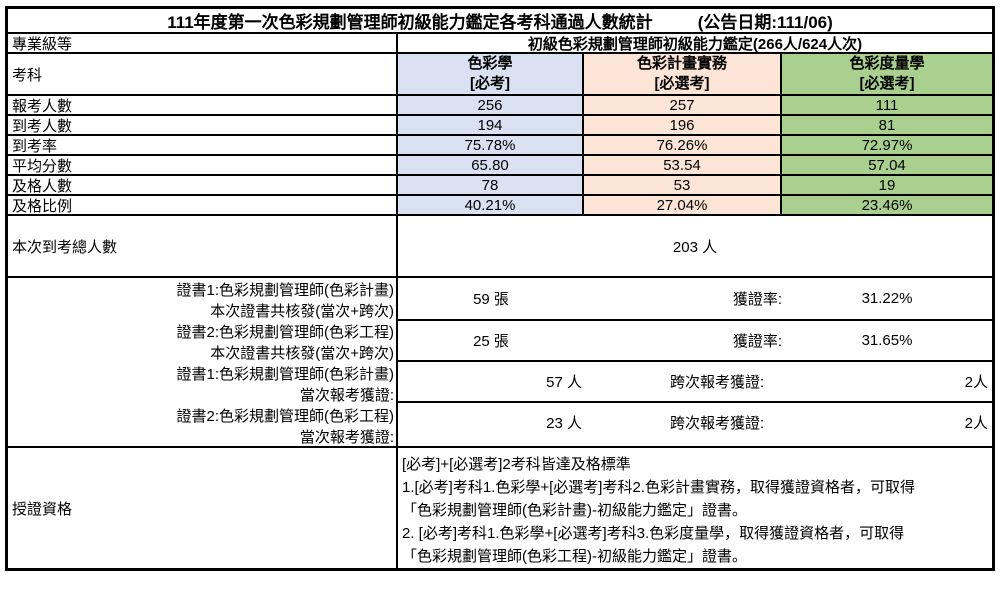  What do you see at coordinates (574, 556) in the screenshot?
I see `qualification-line: 「色彩規劃管理師(色彩工程)-初級能力鑑定」證書。` at bounding box center [574, 556].